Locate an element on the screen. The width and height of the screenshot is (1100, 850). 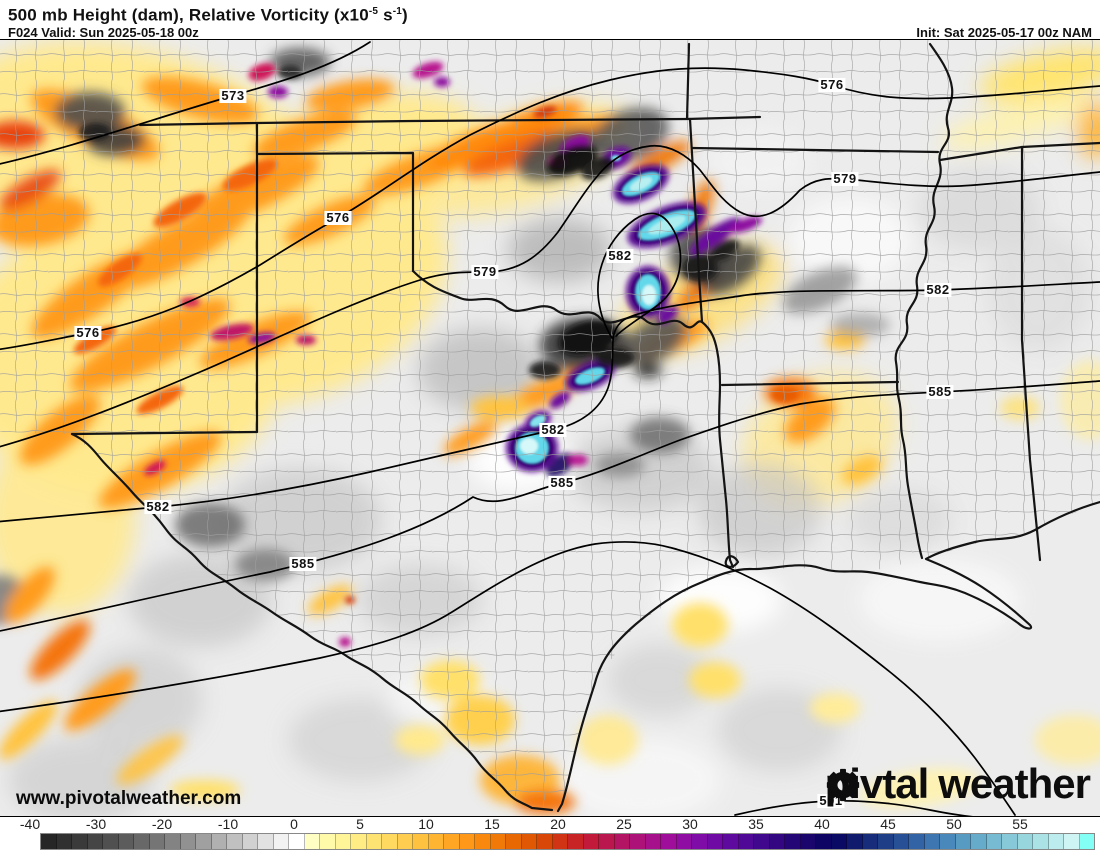
colorbar-tick: 5 is located at coordinates (360, 824).